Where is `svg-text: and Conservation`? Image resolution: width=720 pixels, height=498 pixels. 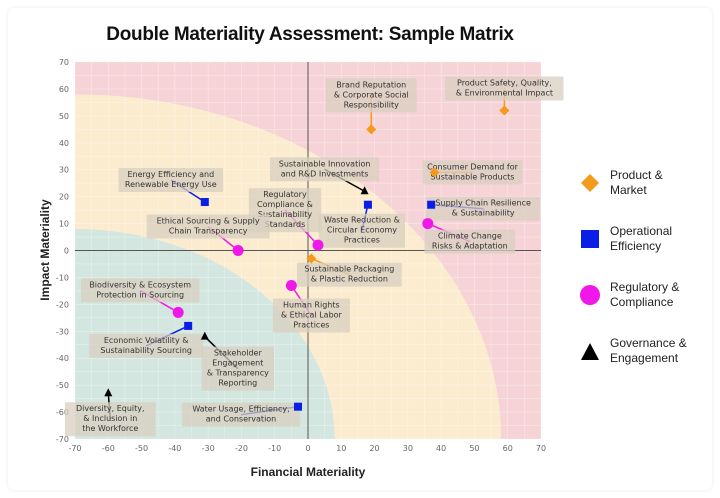 svg-text: and Conservation is located at coordinates (241, 419).